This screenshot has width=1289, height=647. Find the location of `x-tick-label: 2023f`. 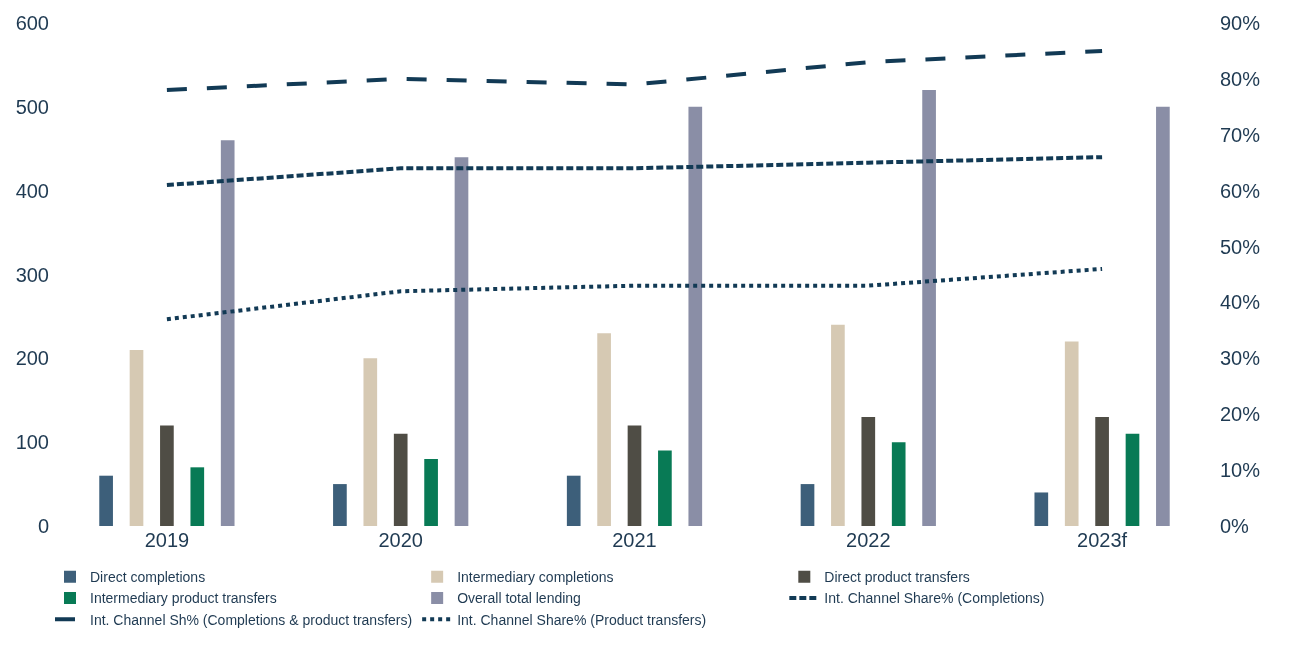

x-tick-label: 2023f is located at coordinates (1102, 540).